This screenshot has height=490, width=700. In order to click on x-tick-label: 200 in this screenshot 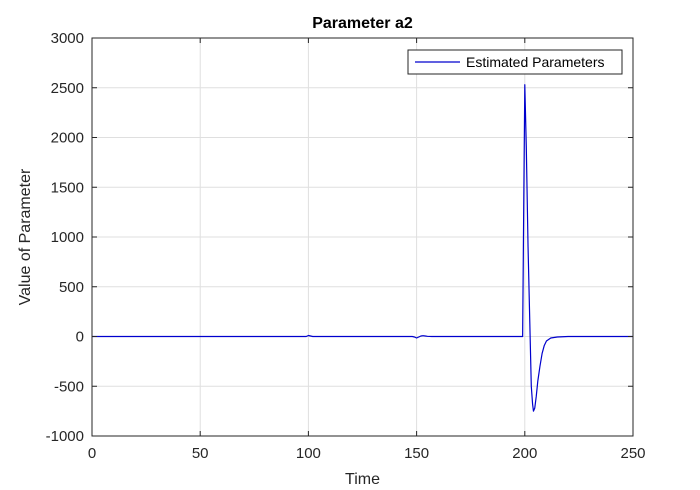, I will do `click(524, 453)`.